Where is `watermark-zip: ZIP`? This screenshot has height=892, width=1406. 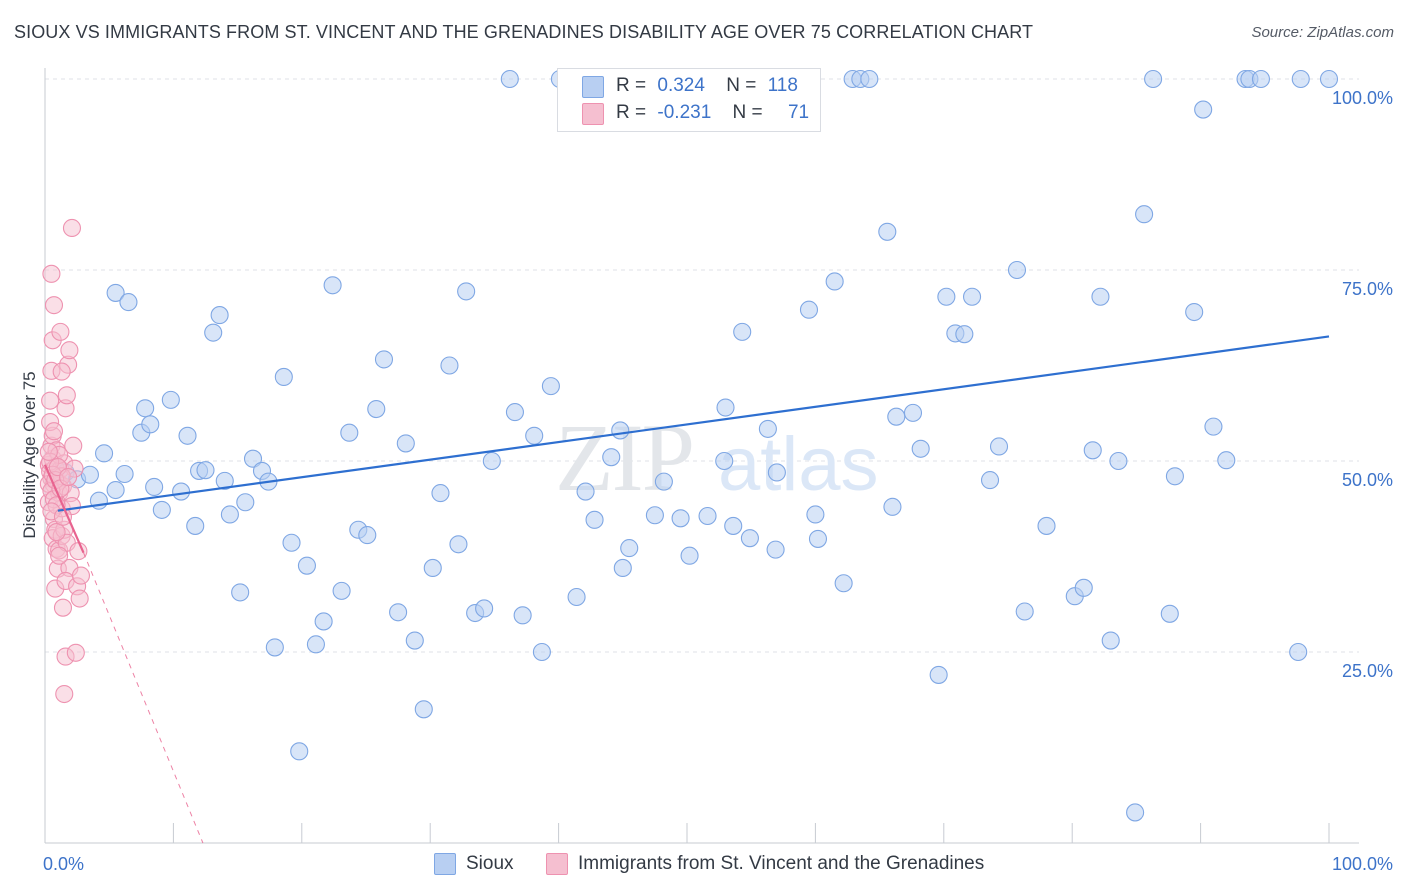 watermark-zip: ZIP is located at coordinates (624, 457).